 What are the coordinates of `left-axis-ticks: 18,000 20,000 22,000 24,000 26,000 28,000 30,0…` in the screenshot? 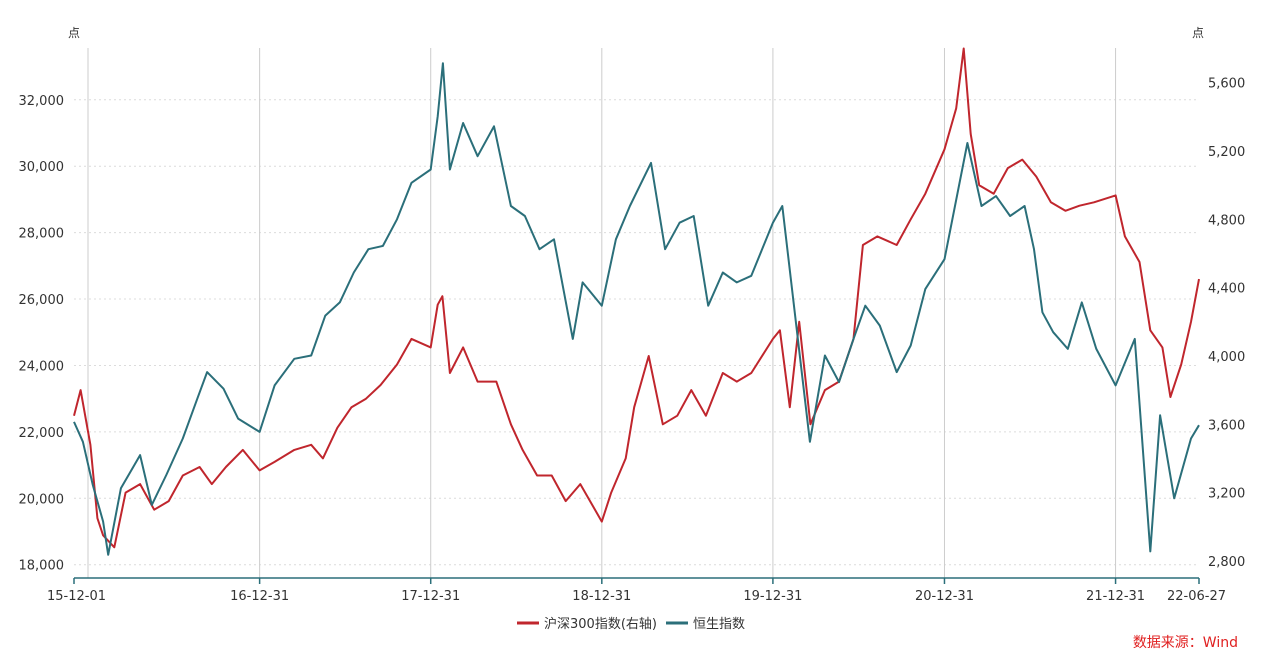 It's located at (42, 334).